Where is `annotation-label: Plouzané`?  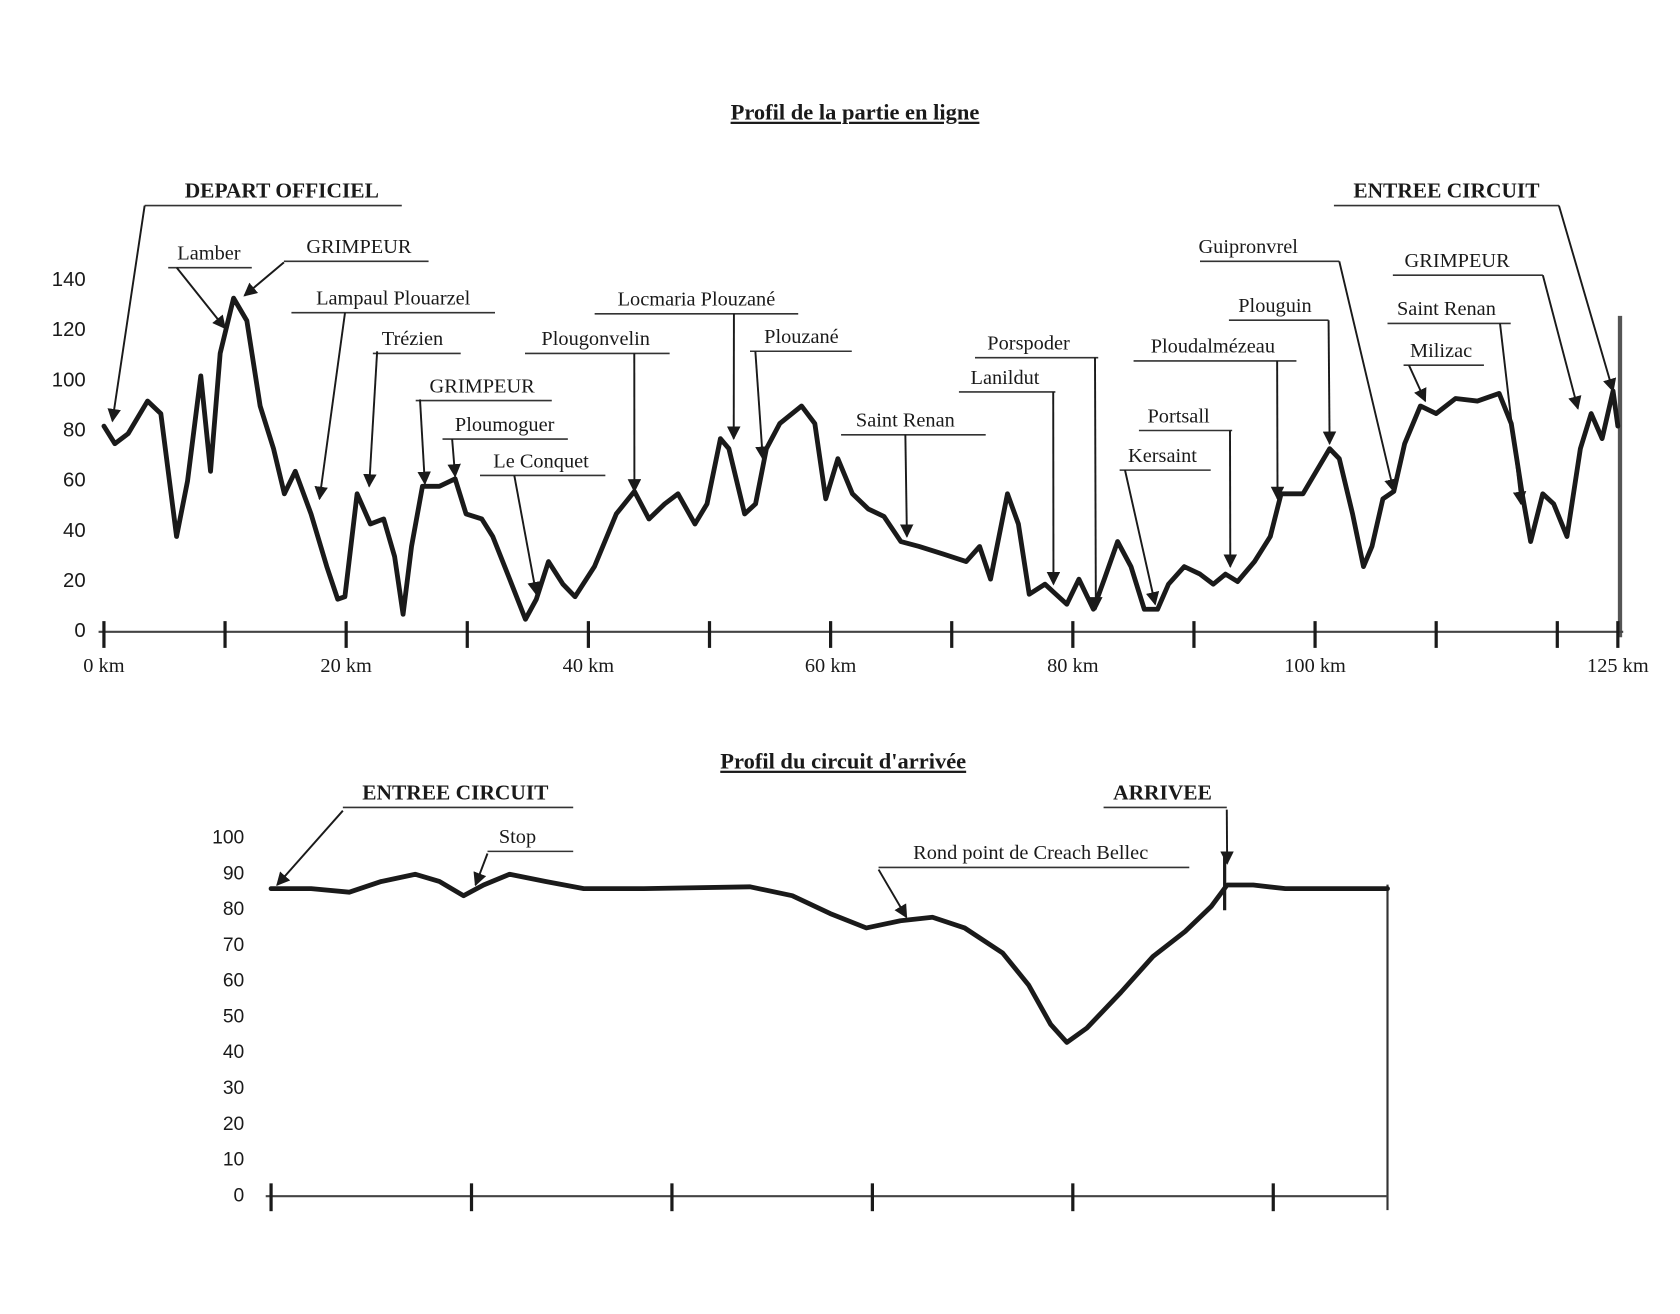 annotation-label: Plouzané is located at coordinates (801, 337).